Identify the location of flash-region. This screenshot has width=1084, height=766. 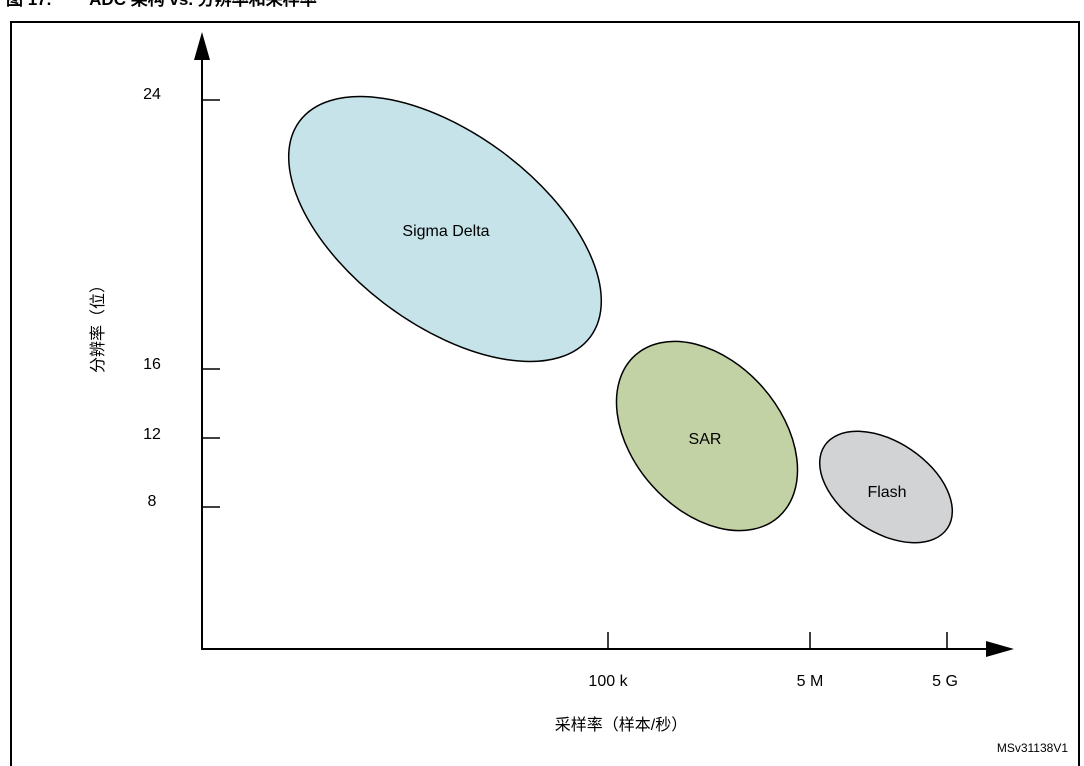
(886, 487).